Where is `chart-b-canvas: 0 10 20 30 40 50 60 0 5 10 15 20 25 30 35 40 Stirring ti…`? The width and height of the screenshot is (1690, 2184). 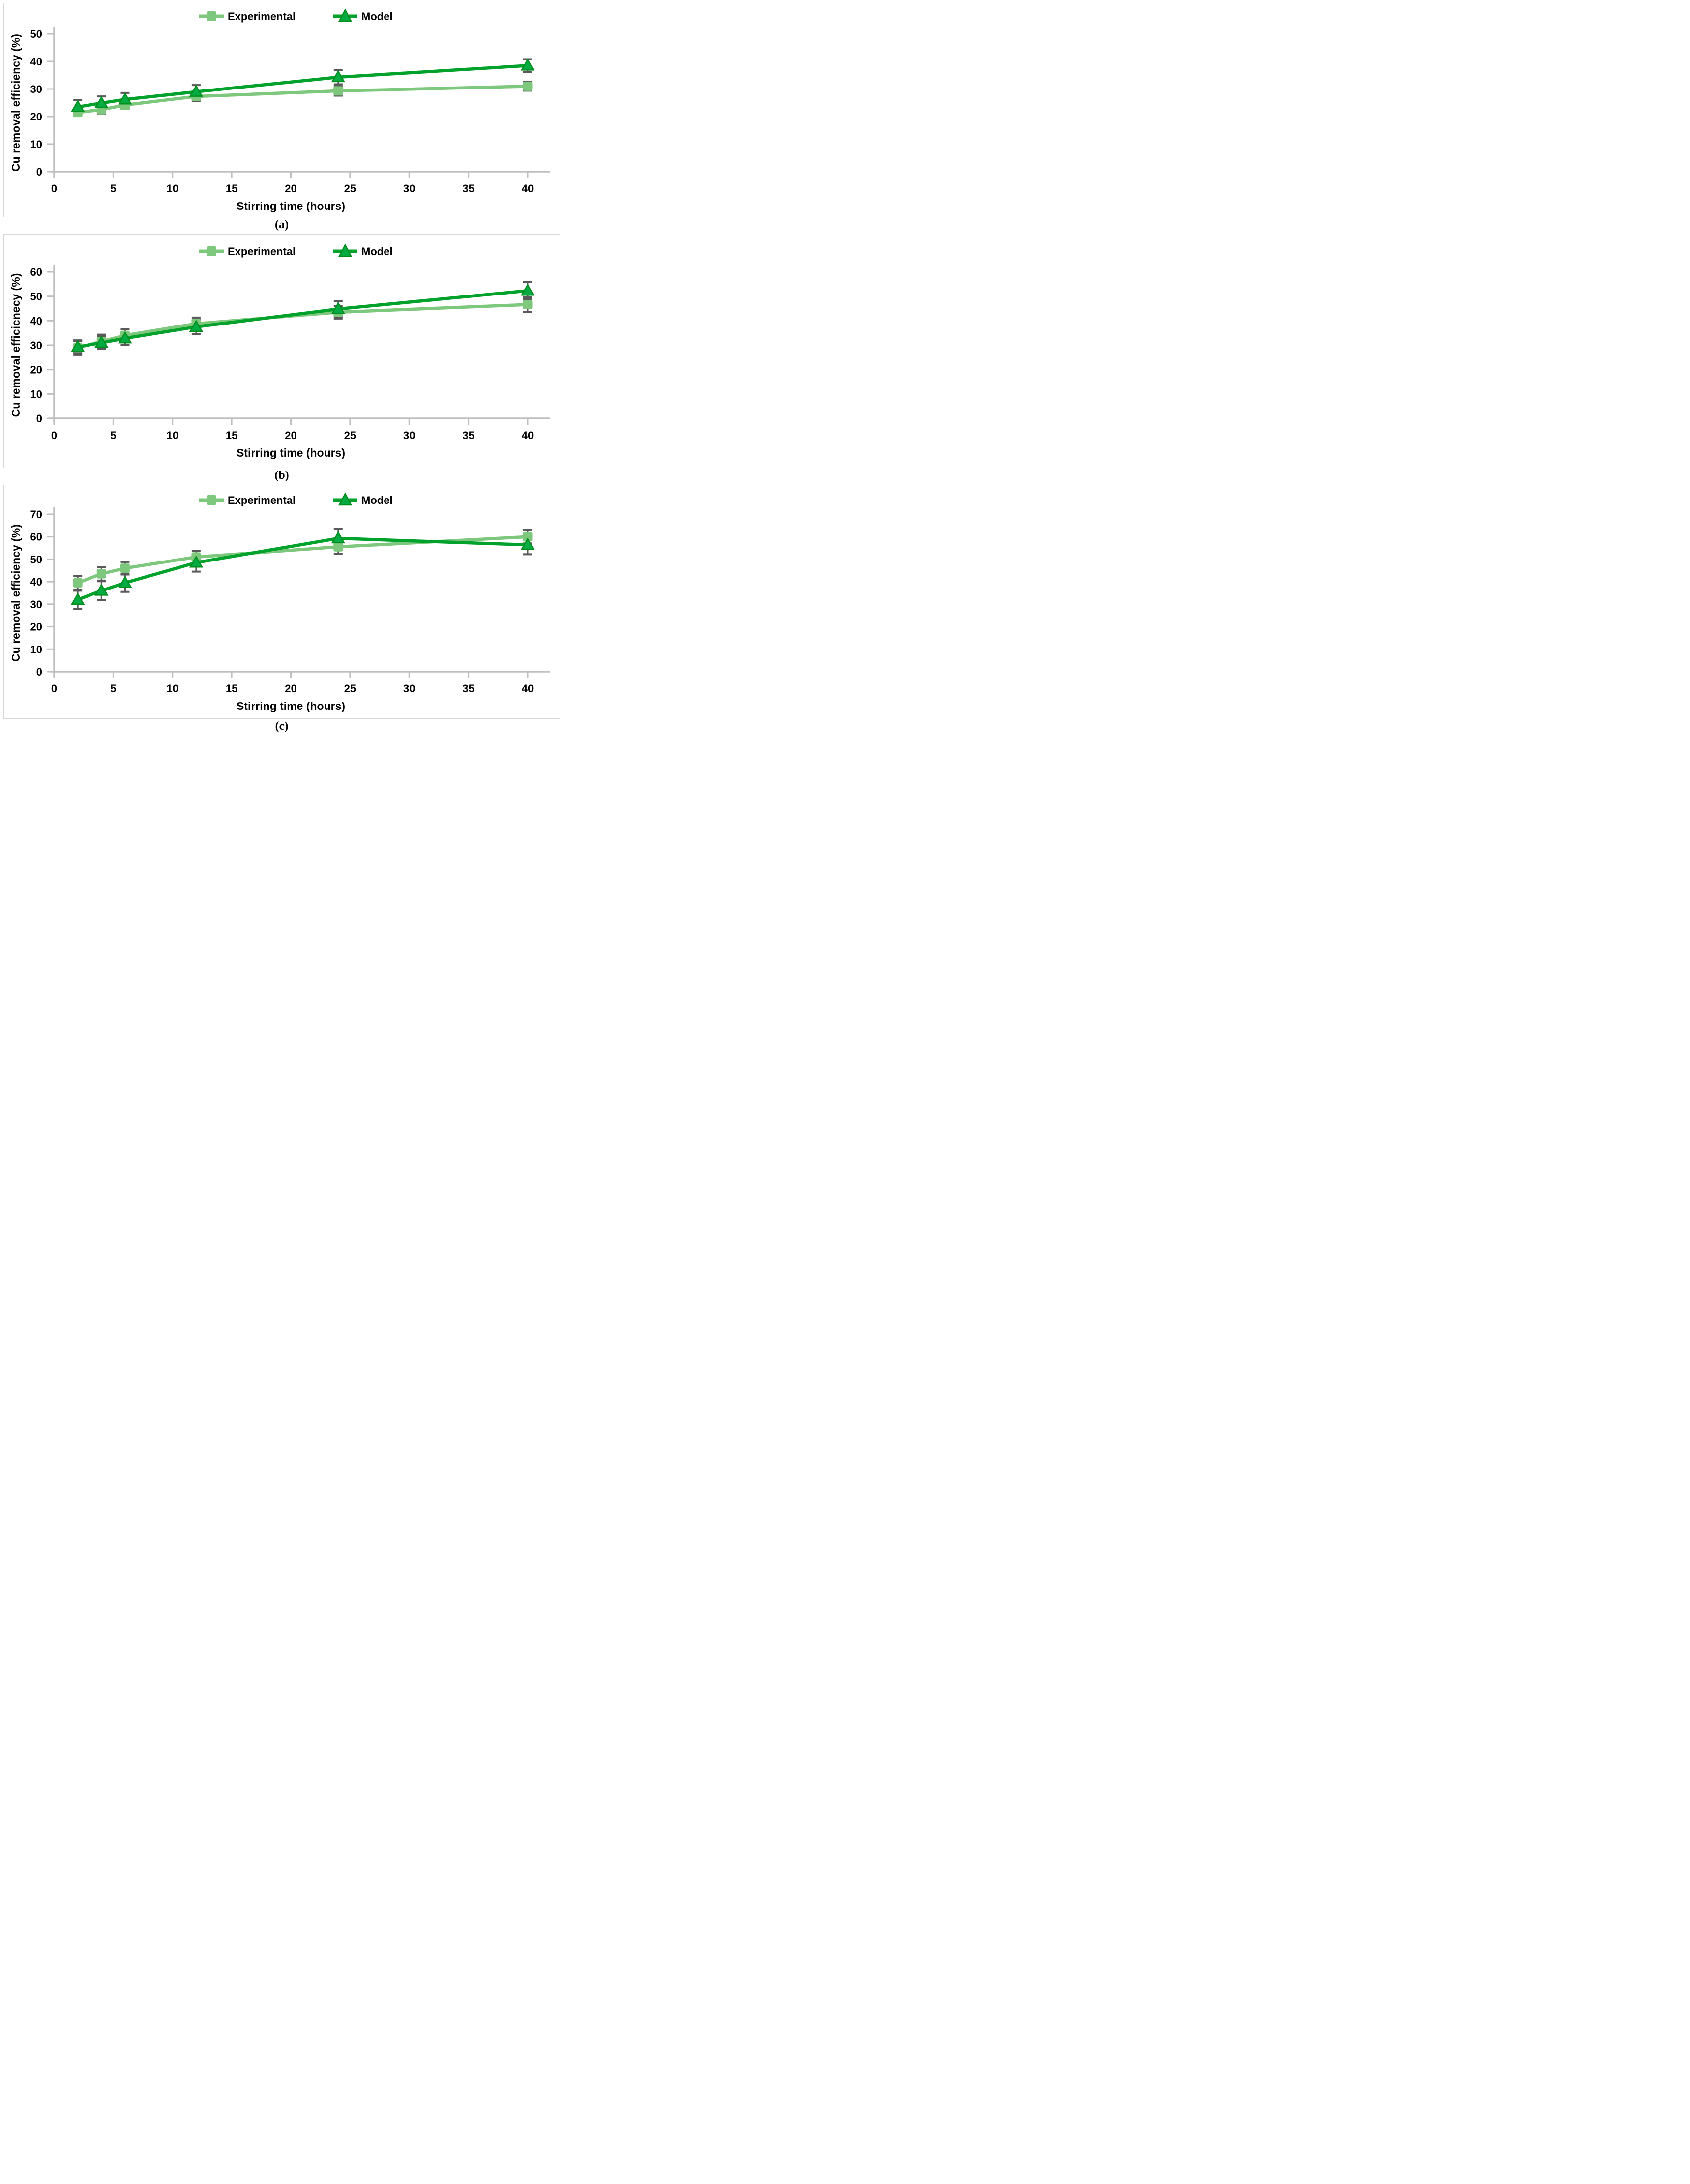
chart-b-canvas: 0 10 20 30 40 50 60 0 5 10 15 20 25 30 35 40 Stirring ti… is located at coordinates (279, 351).